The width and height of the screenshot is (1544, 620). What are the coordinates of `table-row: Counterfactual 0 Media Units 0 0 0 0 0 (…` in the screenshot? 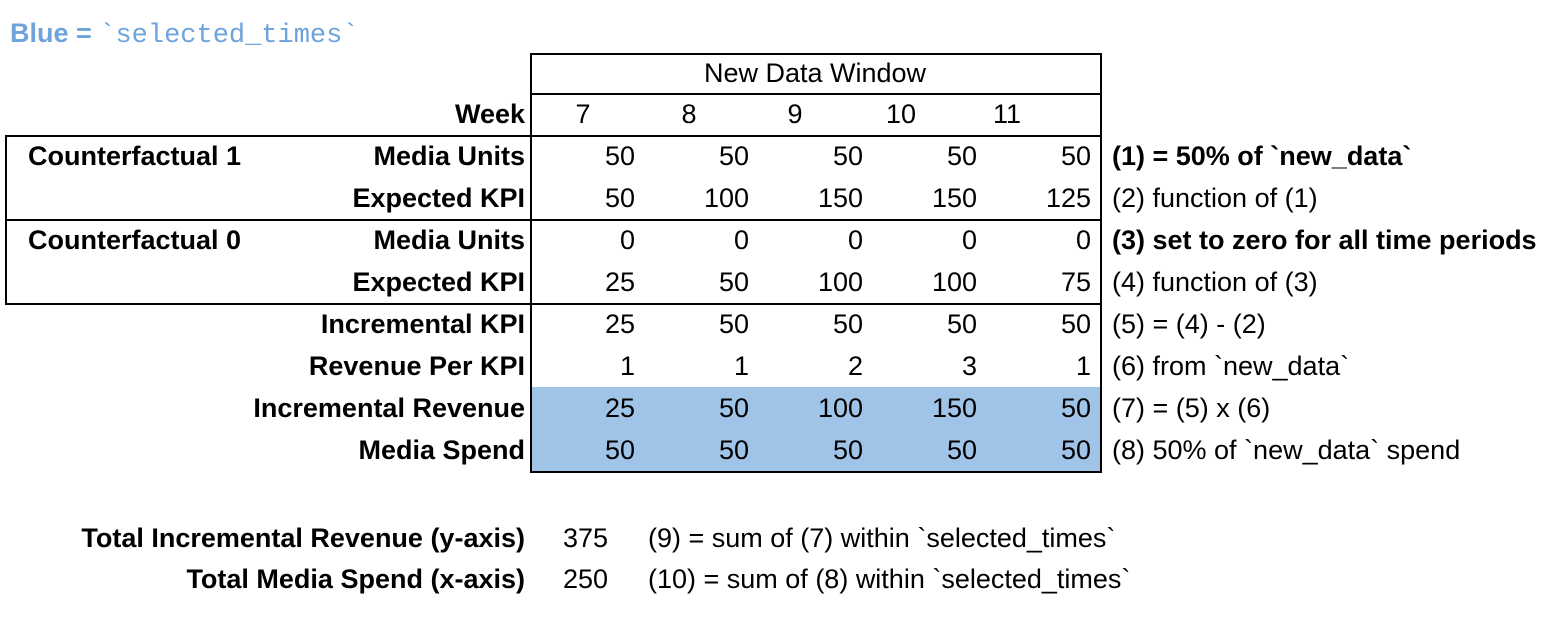 It's located at (772, 240).